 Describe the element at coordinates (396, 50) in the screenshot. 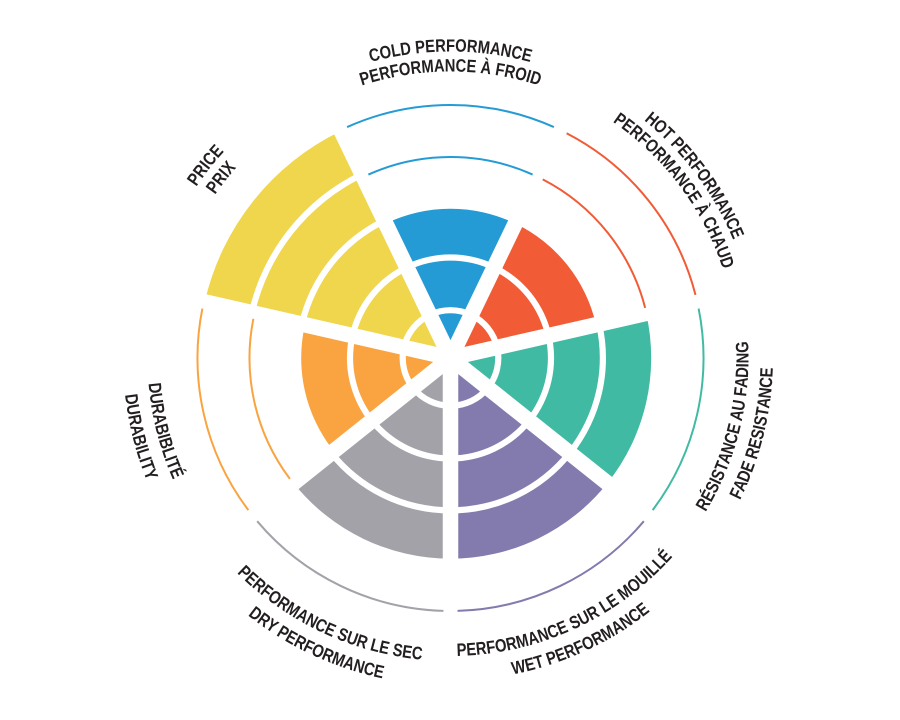

I see `svg-text: L` at that location.